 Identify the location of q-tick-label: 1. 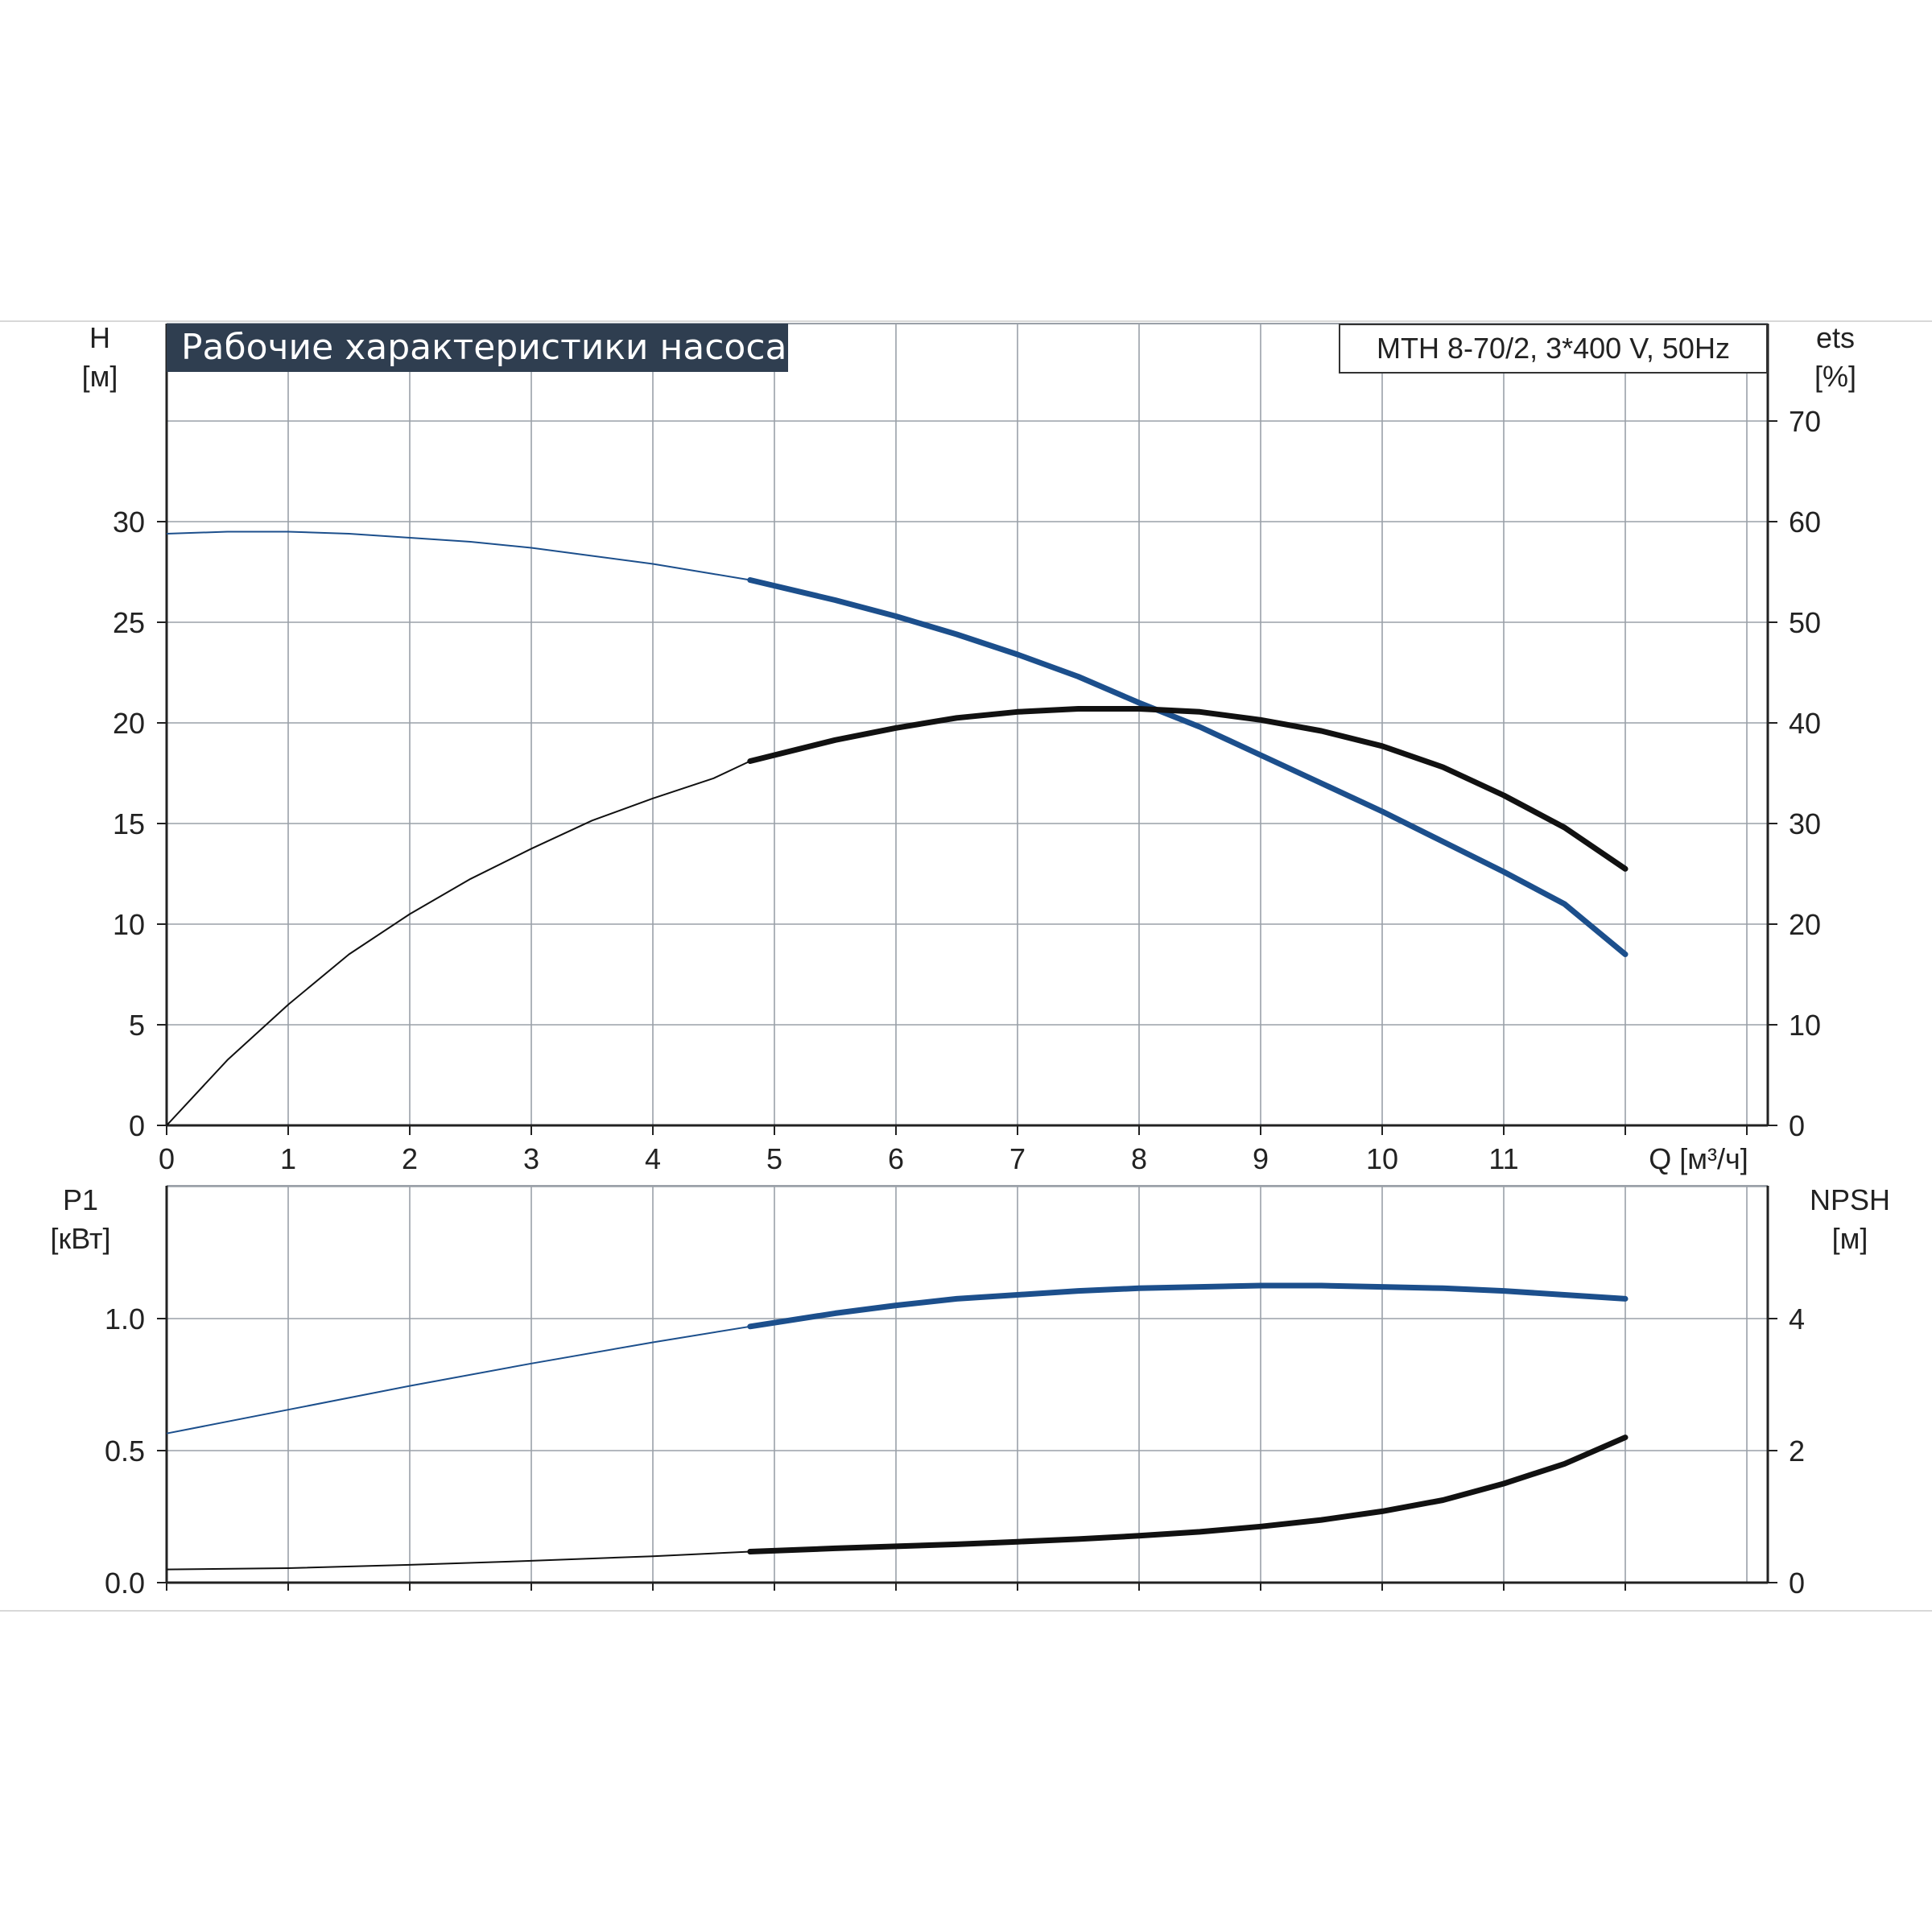
(288, 1158).